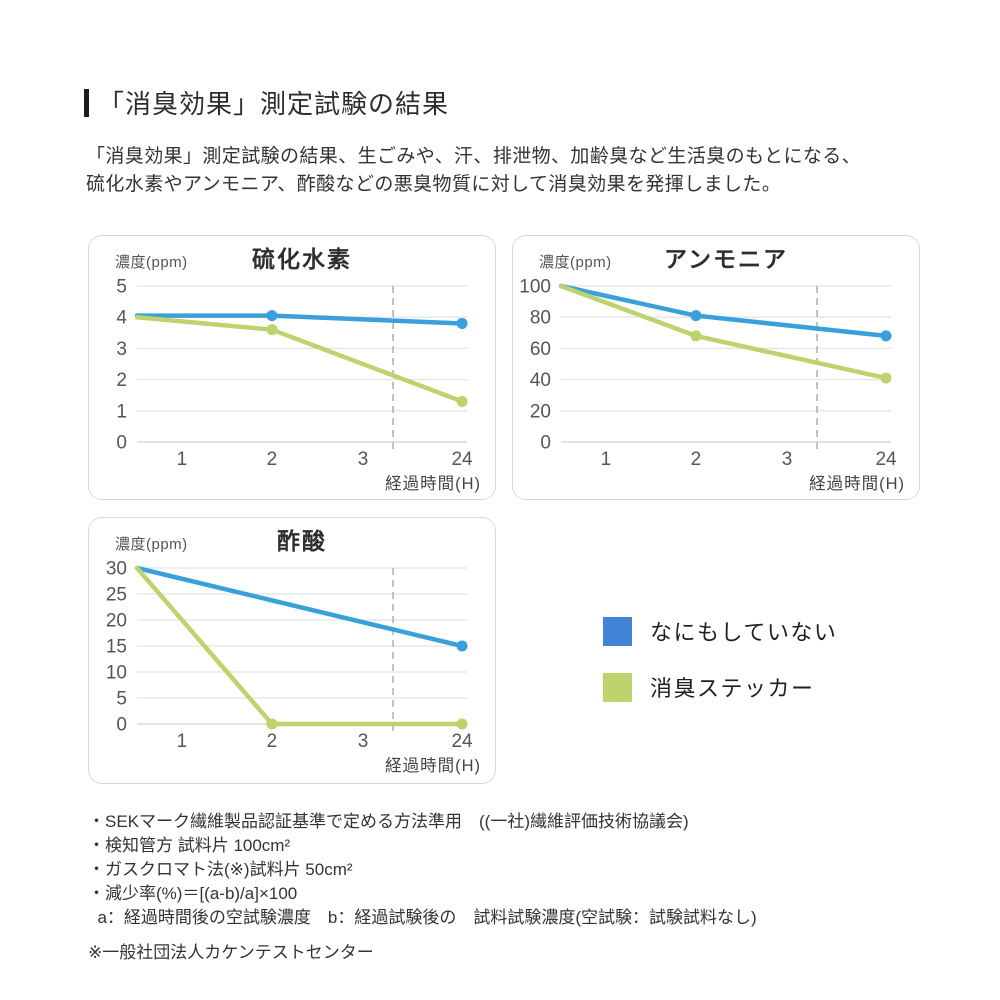 Image resolution: width=1000 pixels, height=1000 pixels. What do you see at coordinates (726, 259) in the screenshot?
I see `chart-title: アンモニア` at bounding box center [726, 259].